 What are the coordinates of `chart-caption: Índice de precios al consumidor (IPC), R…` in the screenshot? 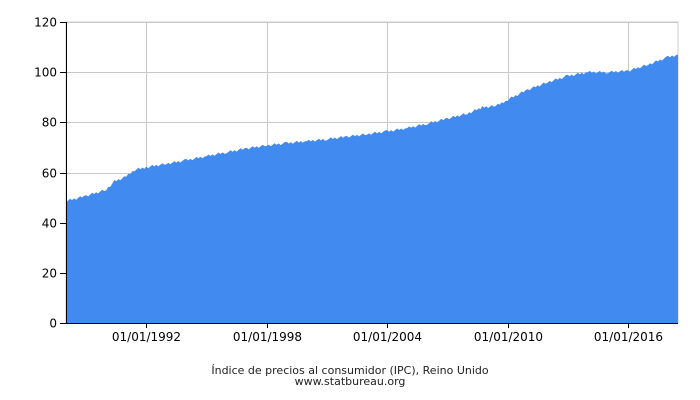 It's located at (350, 370).